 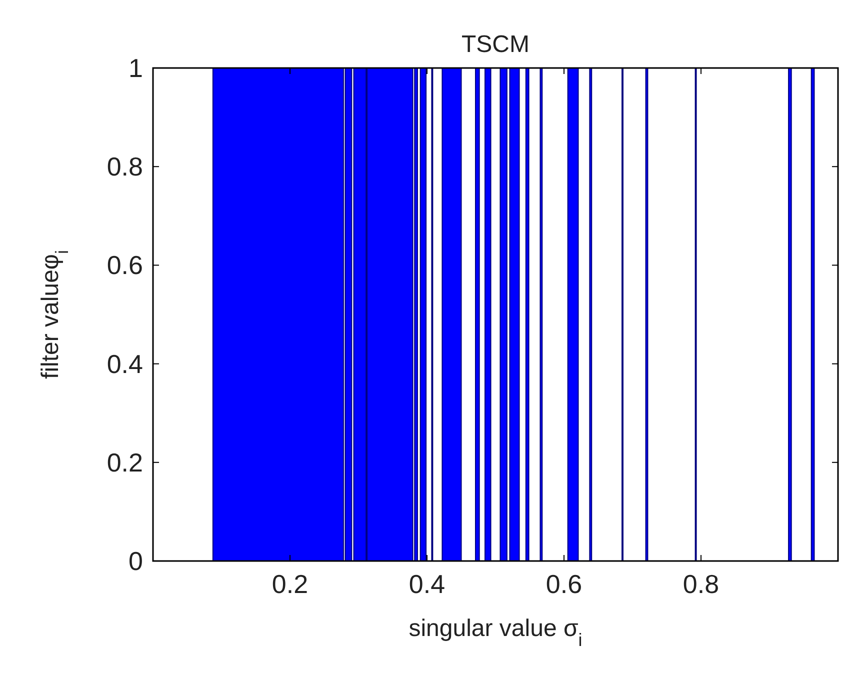 What do you see at coordinates (124, 265) in the screenshot?
I see `y-tick-label: 0.6` at bounding box center [124, 265].